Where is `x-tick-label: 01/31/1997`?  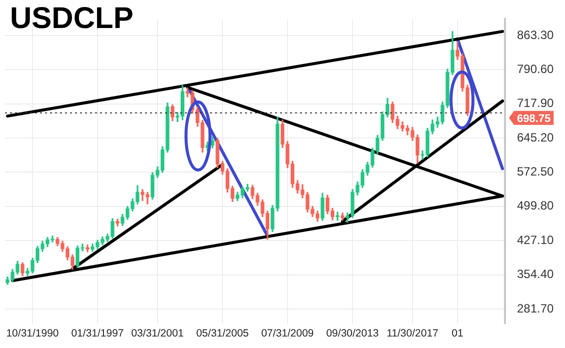
x-tick-label: 01/31/1997 is located at coordinates (97, 334).